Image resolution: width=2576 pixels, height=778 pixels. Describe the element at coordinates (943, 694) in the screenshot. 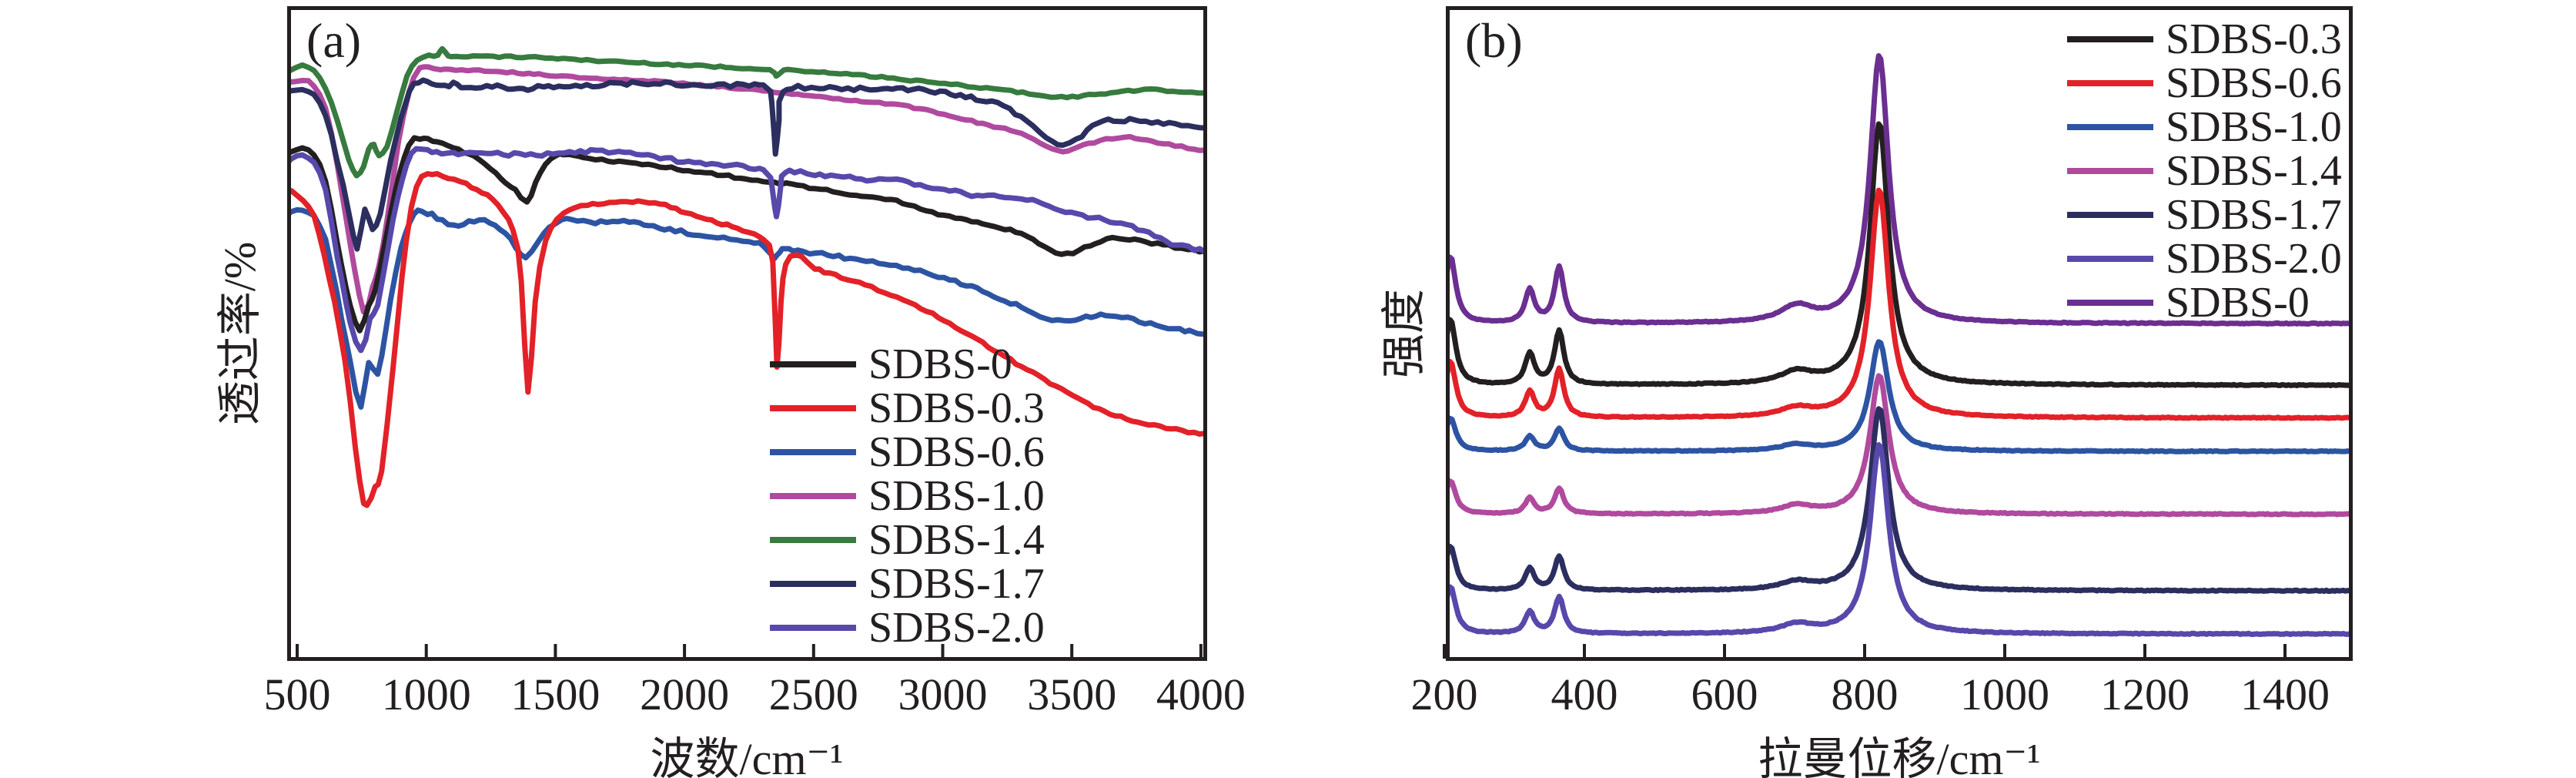

I see `panel-a-x-tick-label-3000: 3000` at that location.